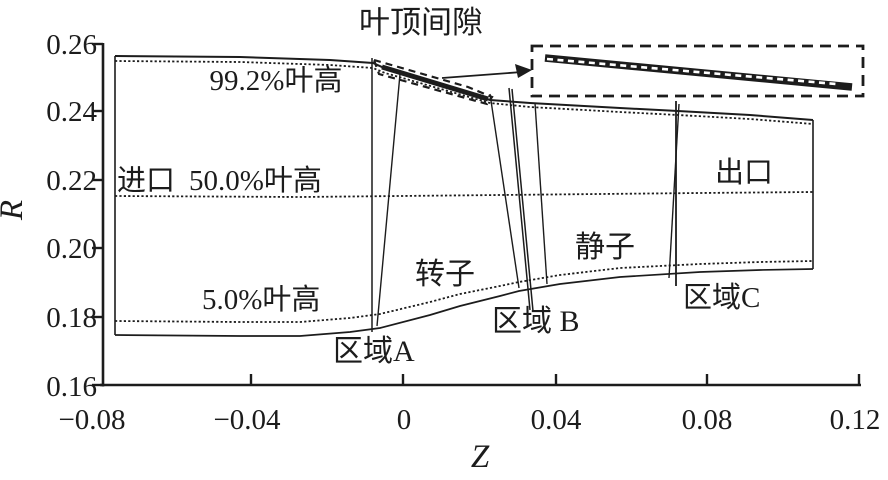  What do you see at coordinates (71, 45) in the screenshot?
I see `y-tick-label-026: 0.26` at bounding box center [71, 45].